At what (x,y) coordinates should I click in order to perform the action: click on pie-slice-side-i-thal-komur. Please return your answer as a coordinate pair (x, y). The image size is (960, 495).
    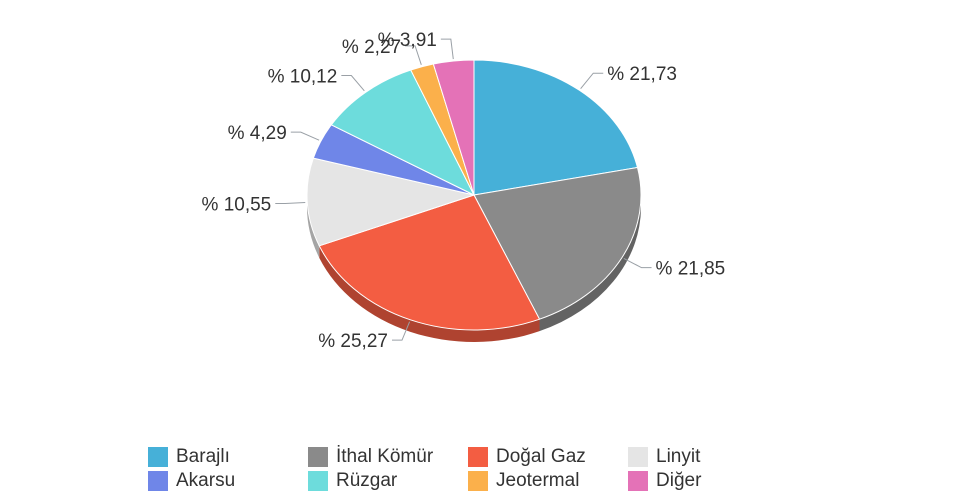
    Looking at the image, I should click on (590, 263).